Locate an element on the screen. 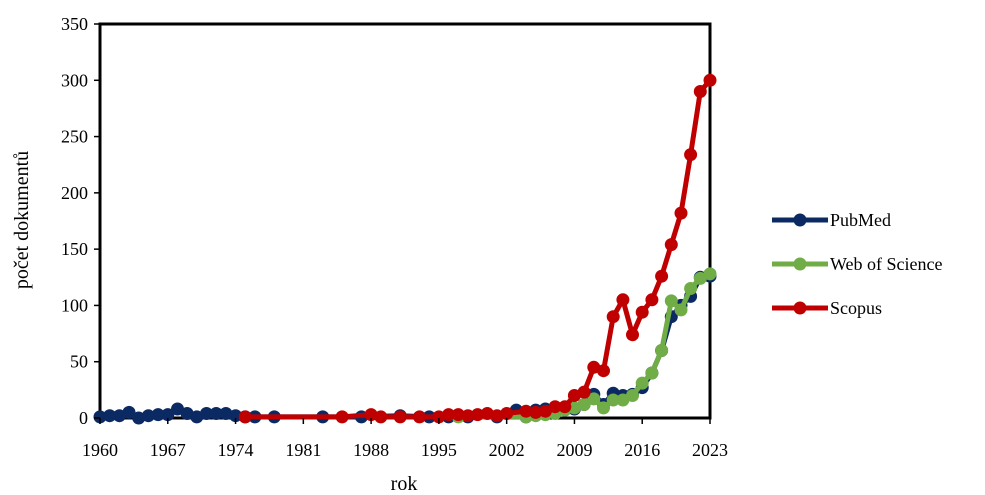  y-tick-label: 50 is located at coordinates (79, 362).